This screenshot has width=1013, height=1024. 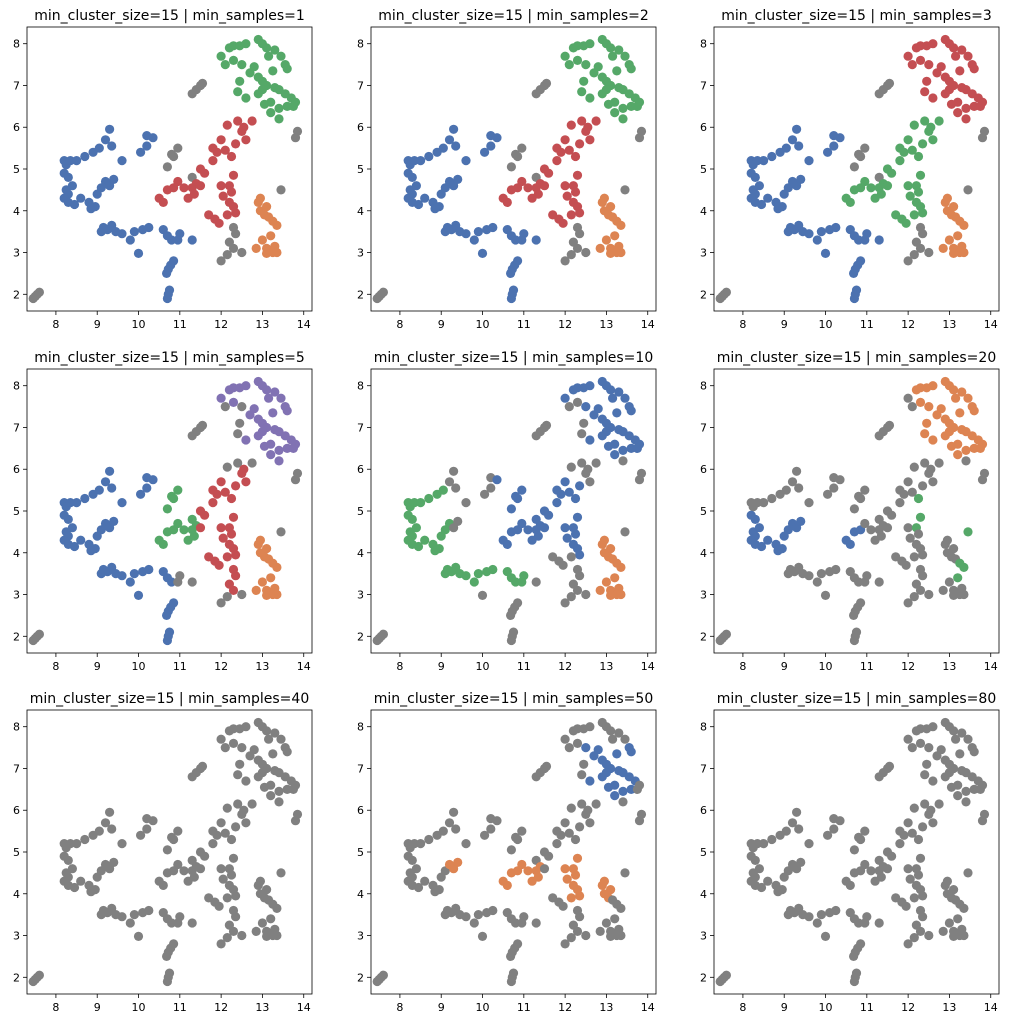 What do you see at coordinates (360, 44) in the screenshot?
I see `y-tick-label: 8` at bounding box center [360, 44].